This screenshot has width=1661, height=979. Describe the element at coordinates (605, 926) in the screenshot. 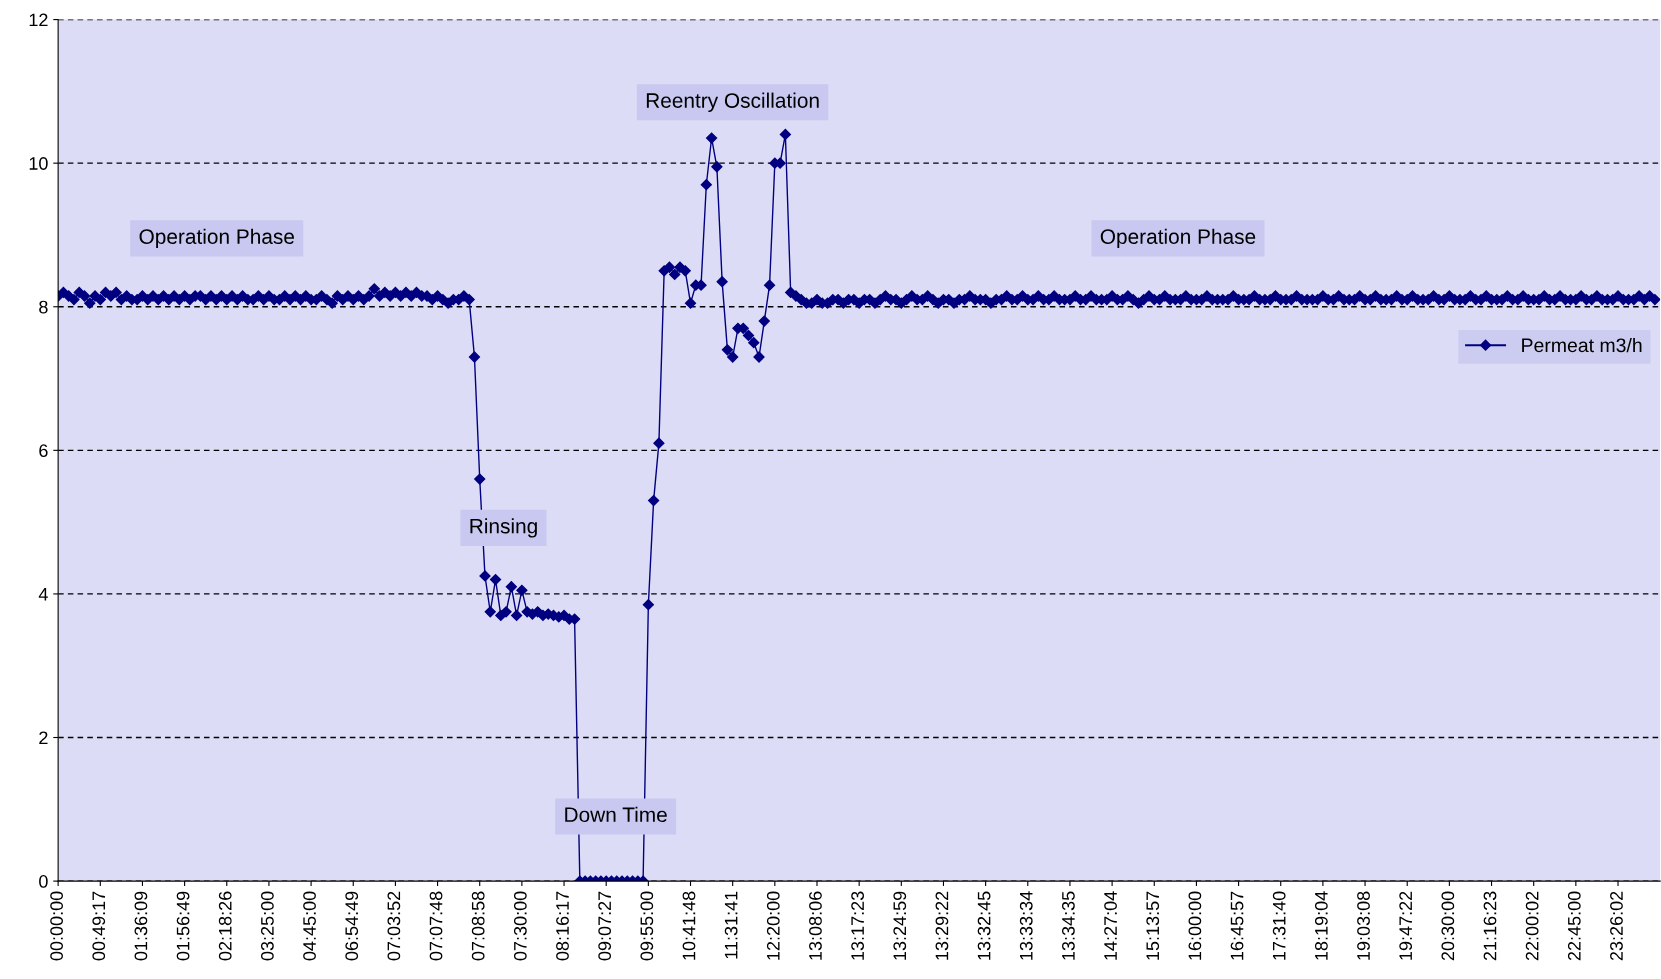

I see `x-tick-label: 09:07:27` at that location.